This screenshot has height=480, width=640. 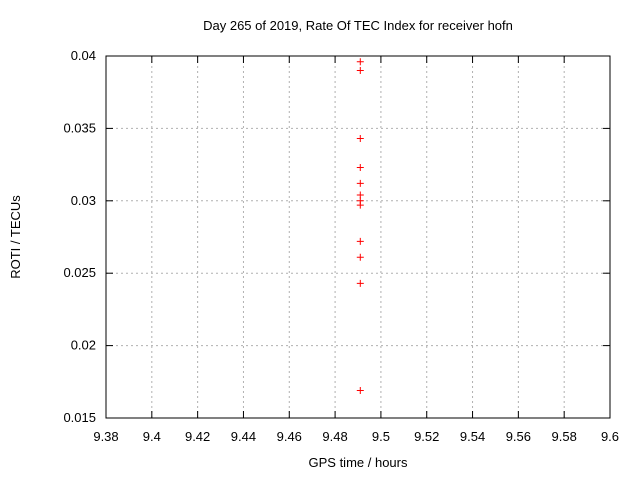 What do you see at coordinates (105, 436) in the screenshot?
I see `x-tick-label: 9.38` at bounding box center [105, 436].